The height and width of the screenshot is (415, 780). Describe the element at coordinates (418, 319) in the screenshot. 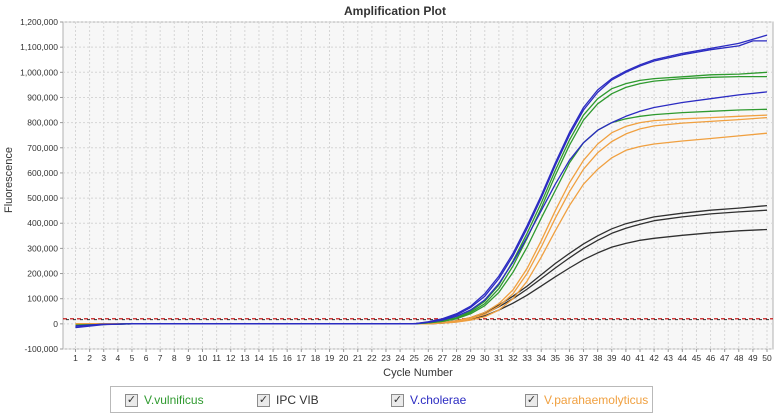

I see `threshold-lines` at that location.